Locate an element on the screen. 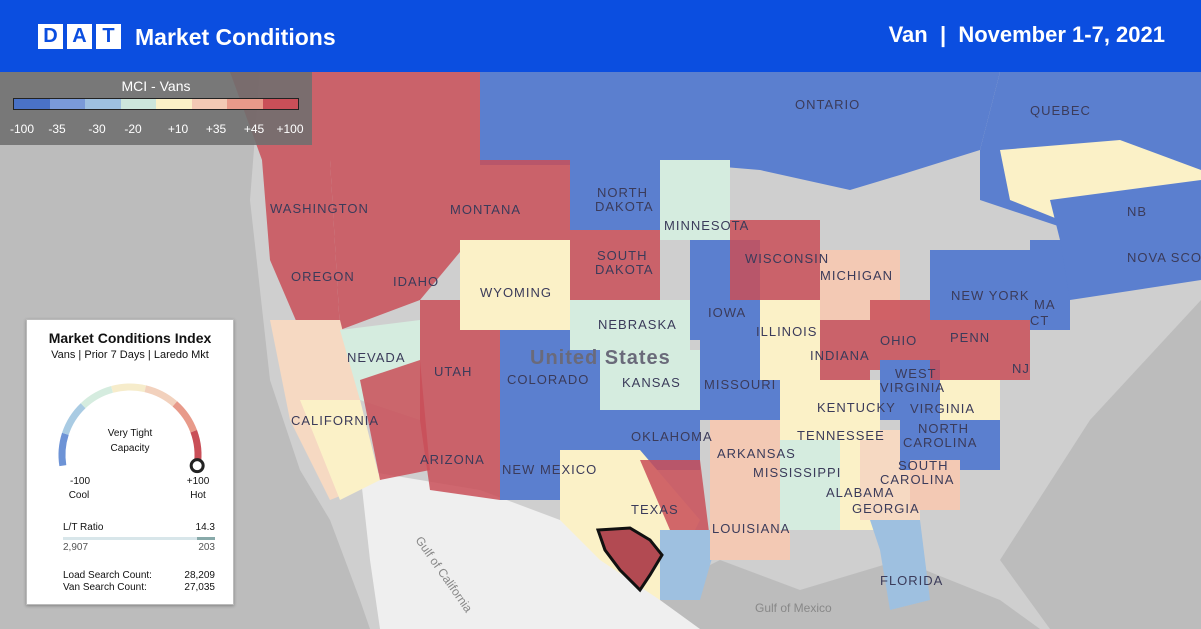  van-search-row: Van Search Count: 27,035 is located at coordinates (139, 587).